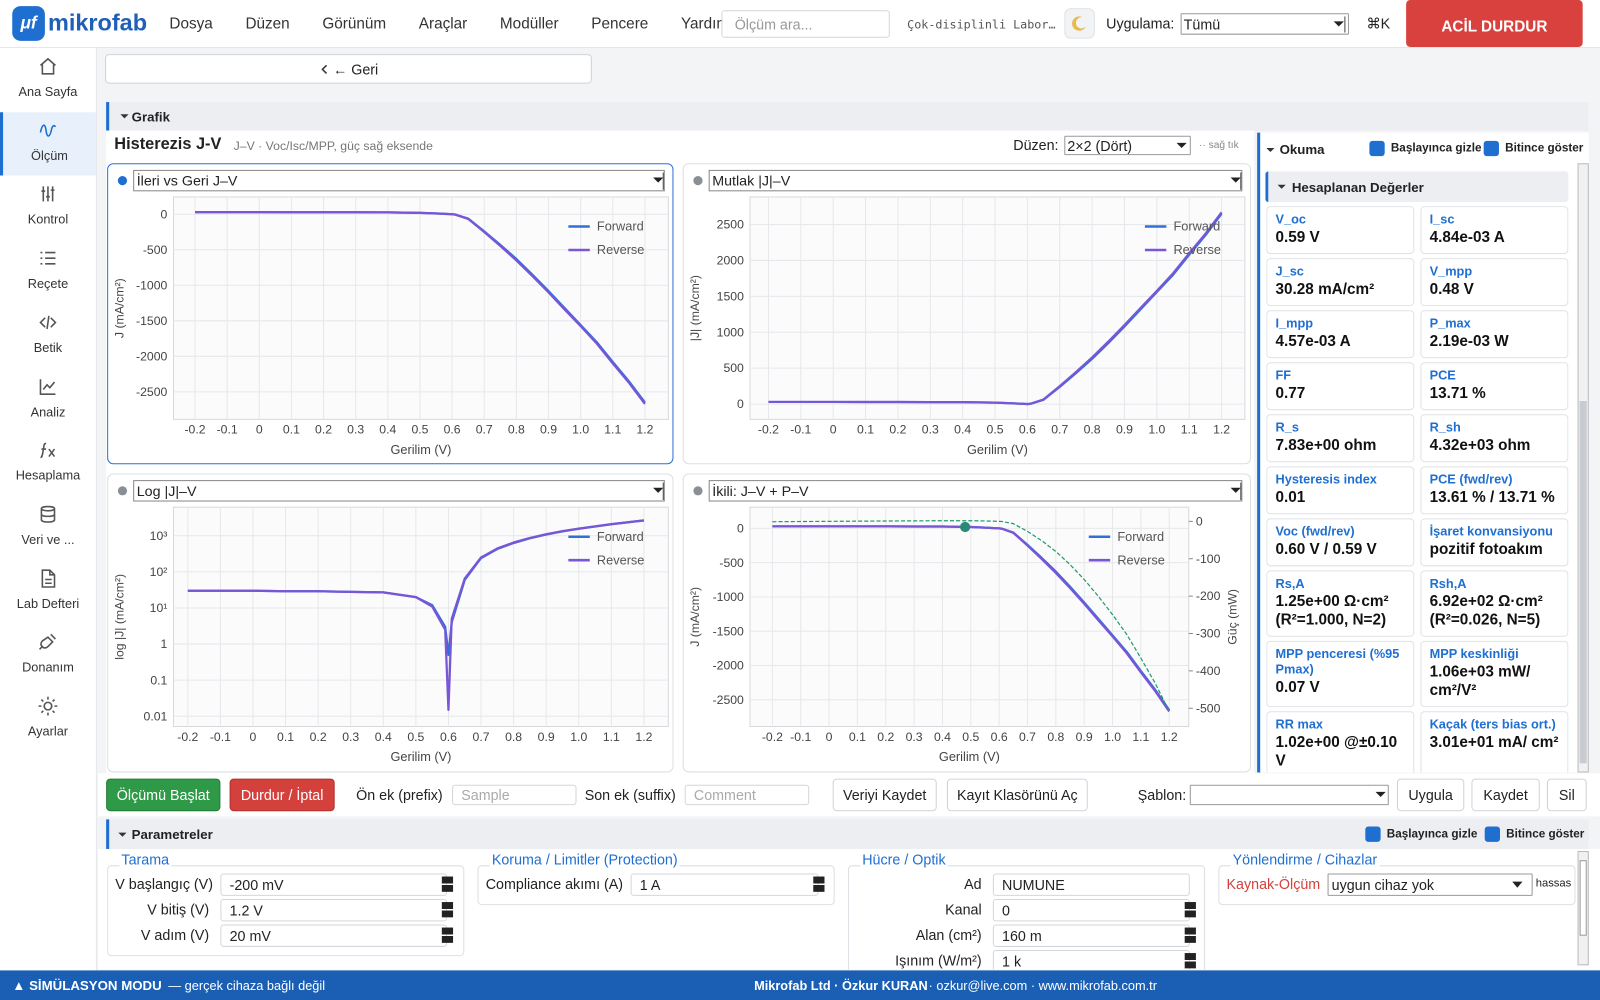 The image size is (1600, 1000). Describe the element at coordinates (1091, 910) in the screenshot. I see `param-input: 0` at that location.